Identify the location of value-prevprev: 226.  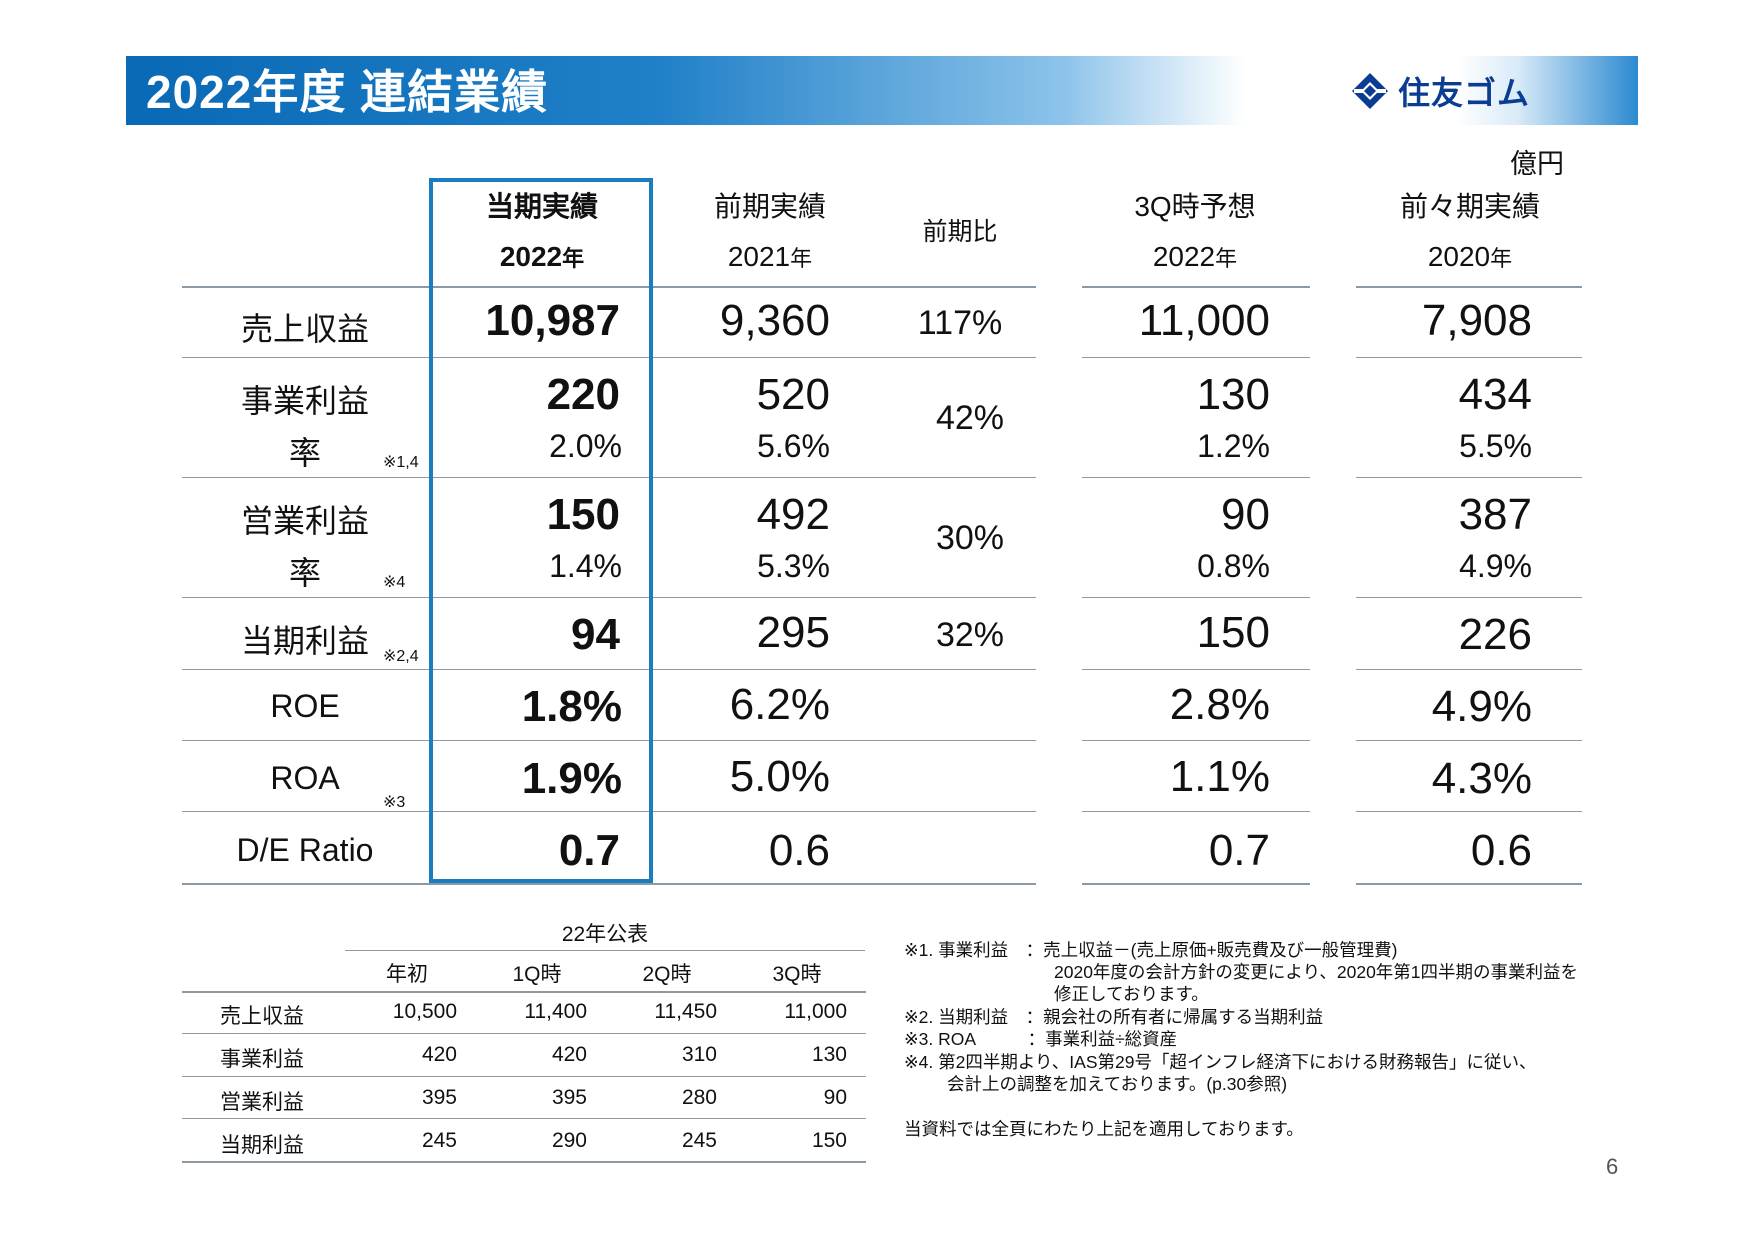
(1495, 634).